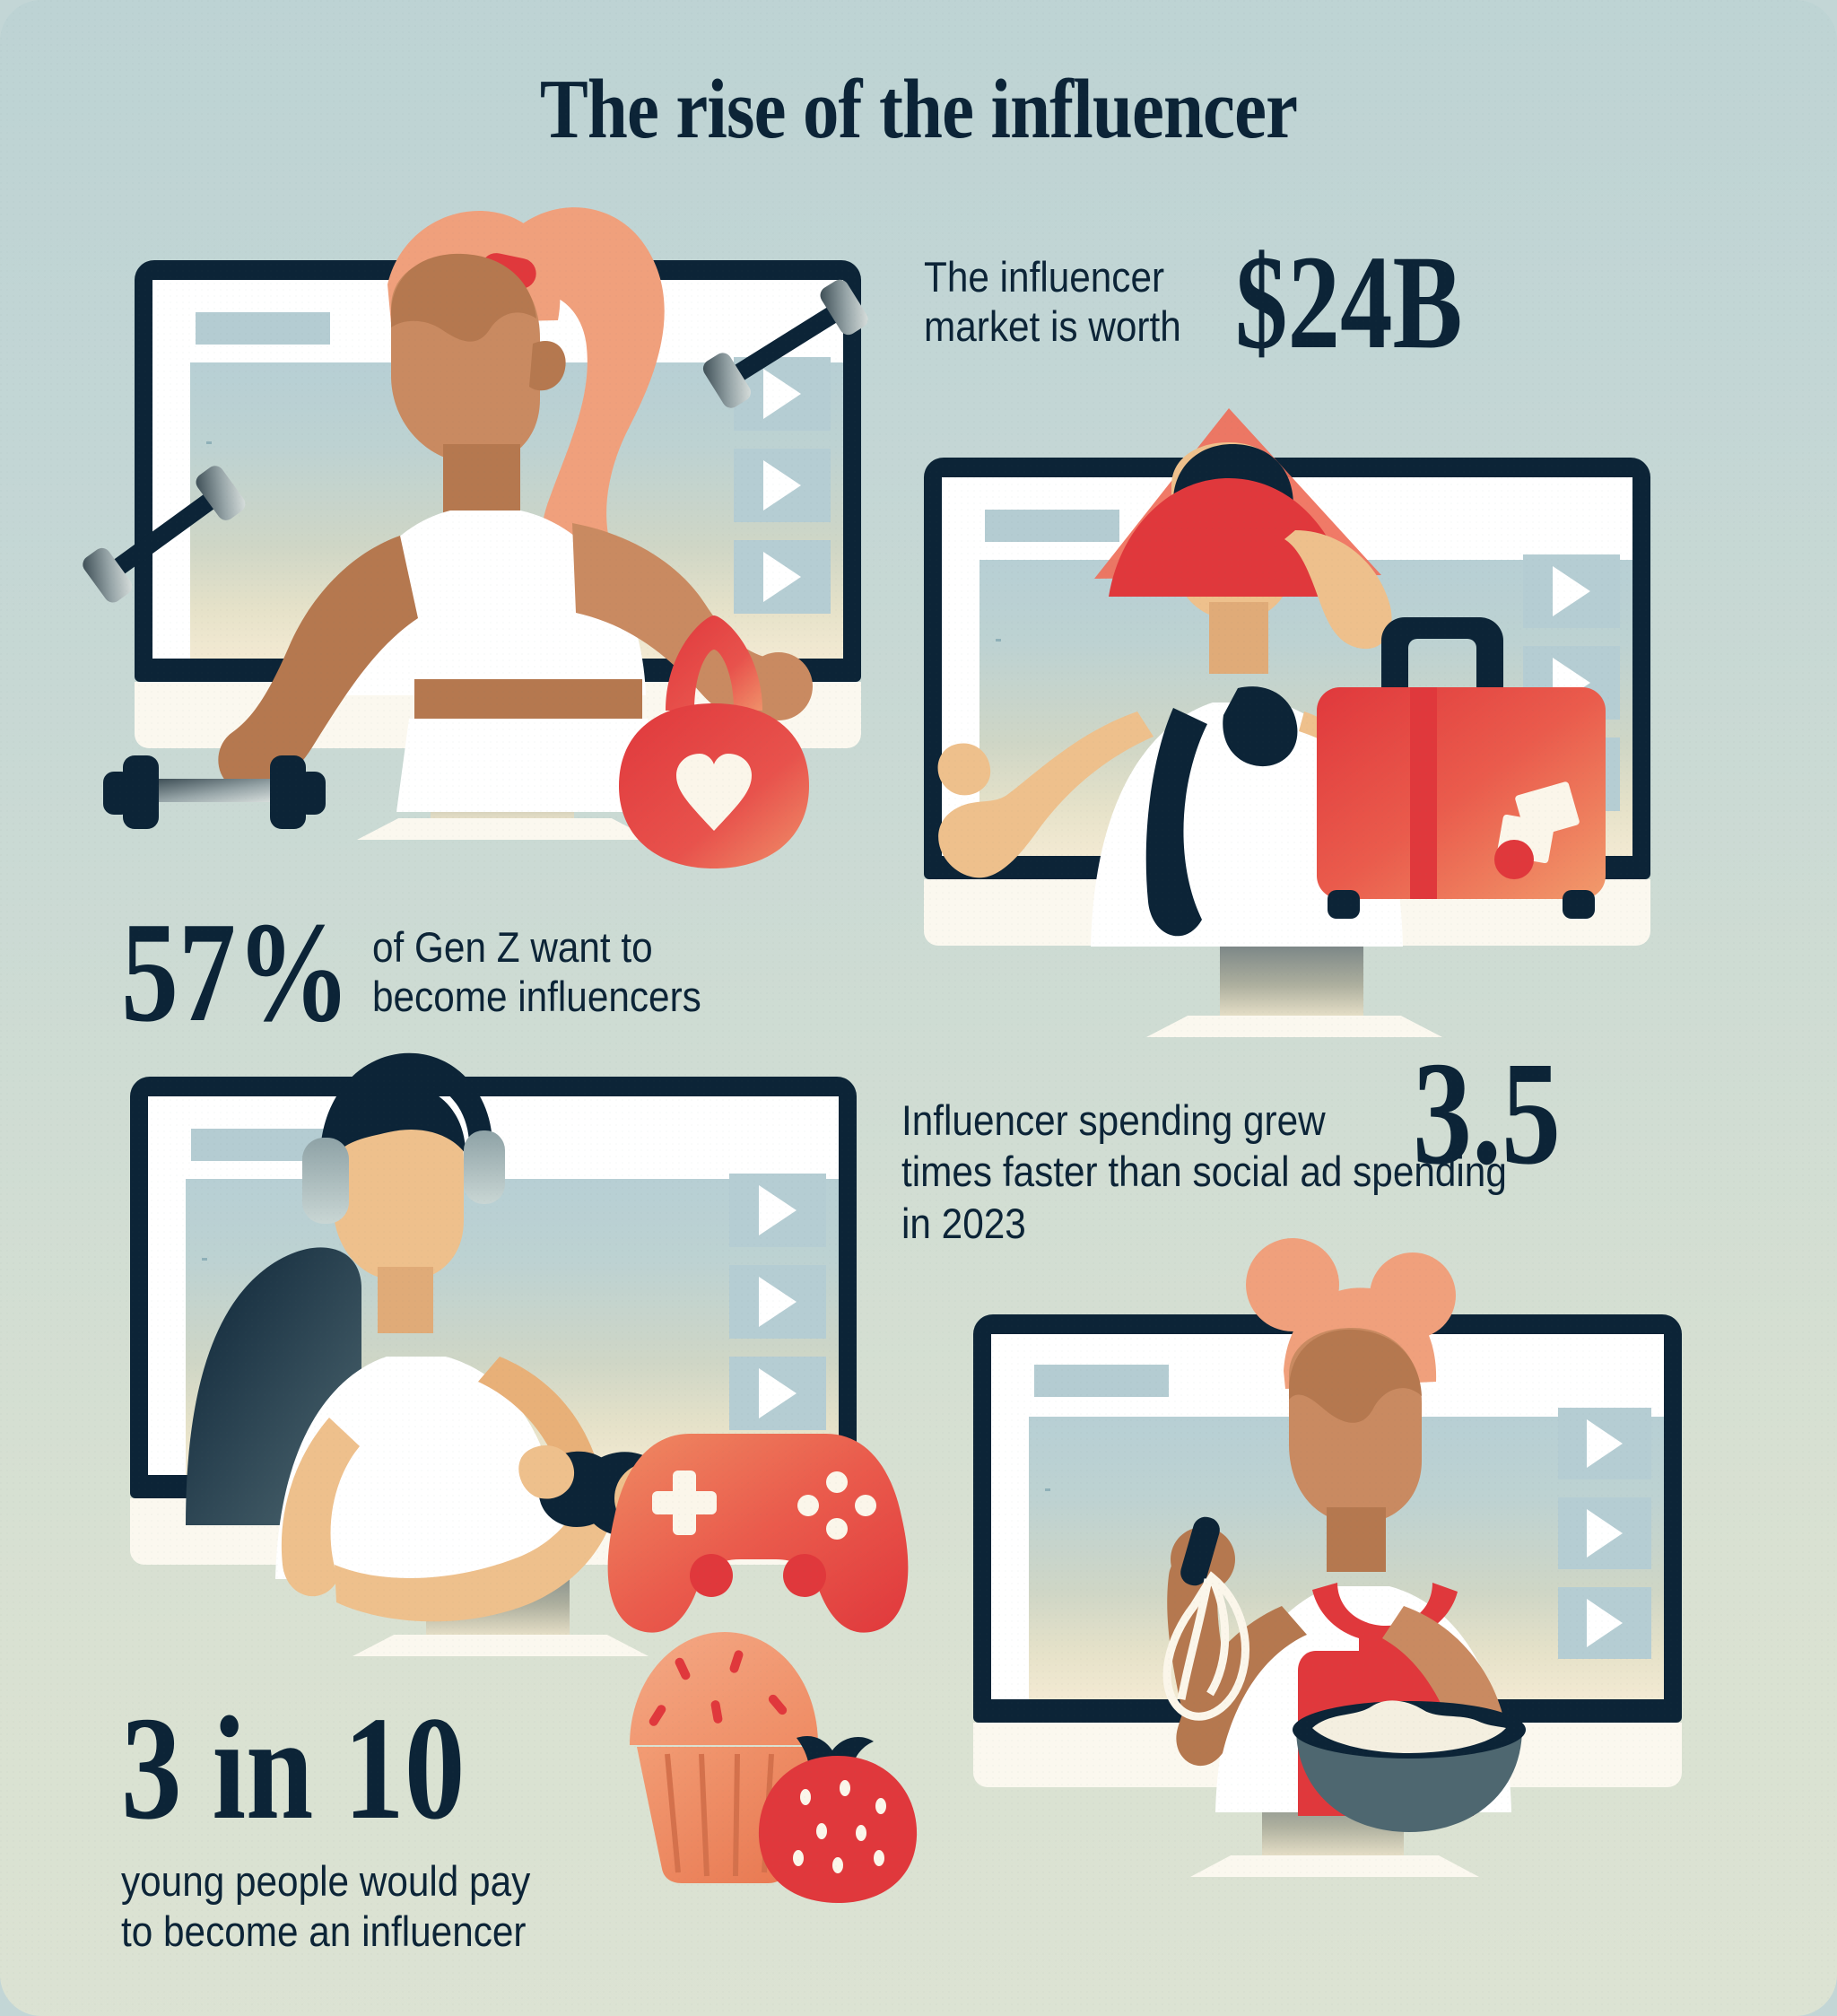 The height and width of the screenshot is (2016, 1837). Describe the element at coordinates (1334, 1866) in the screenshot. I see `monitor-base-baking` at that location.